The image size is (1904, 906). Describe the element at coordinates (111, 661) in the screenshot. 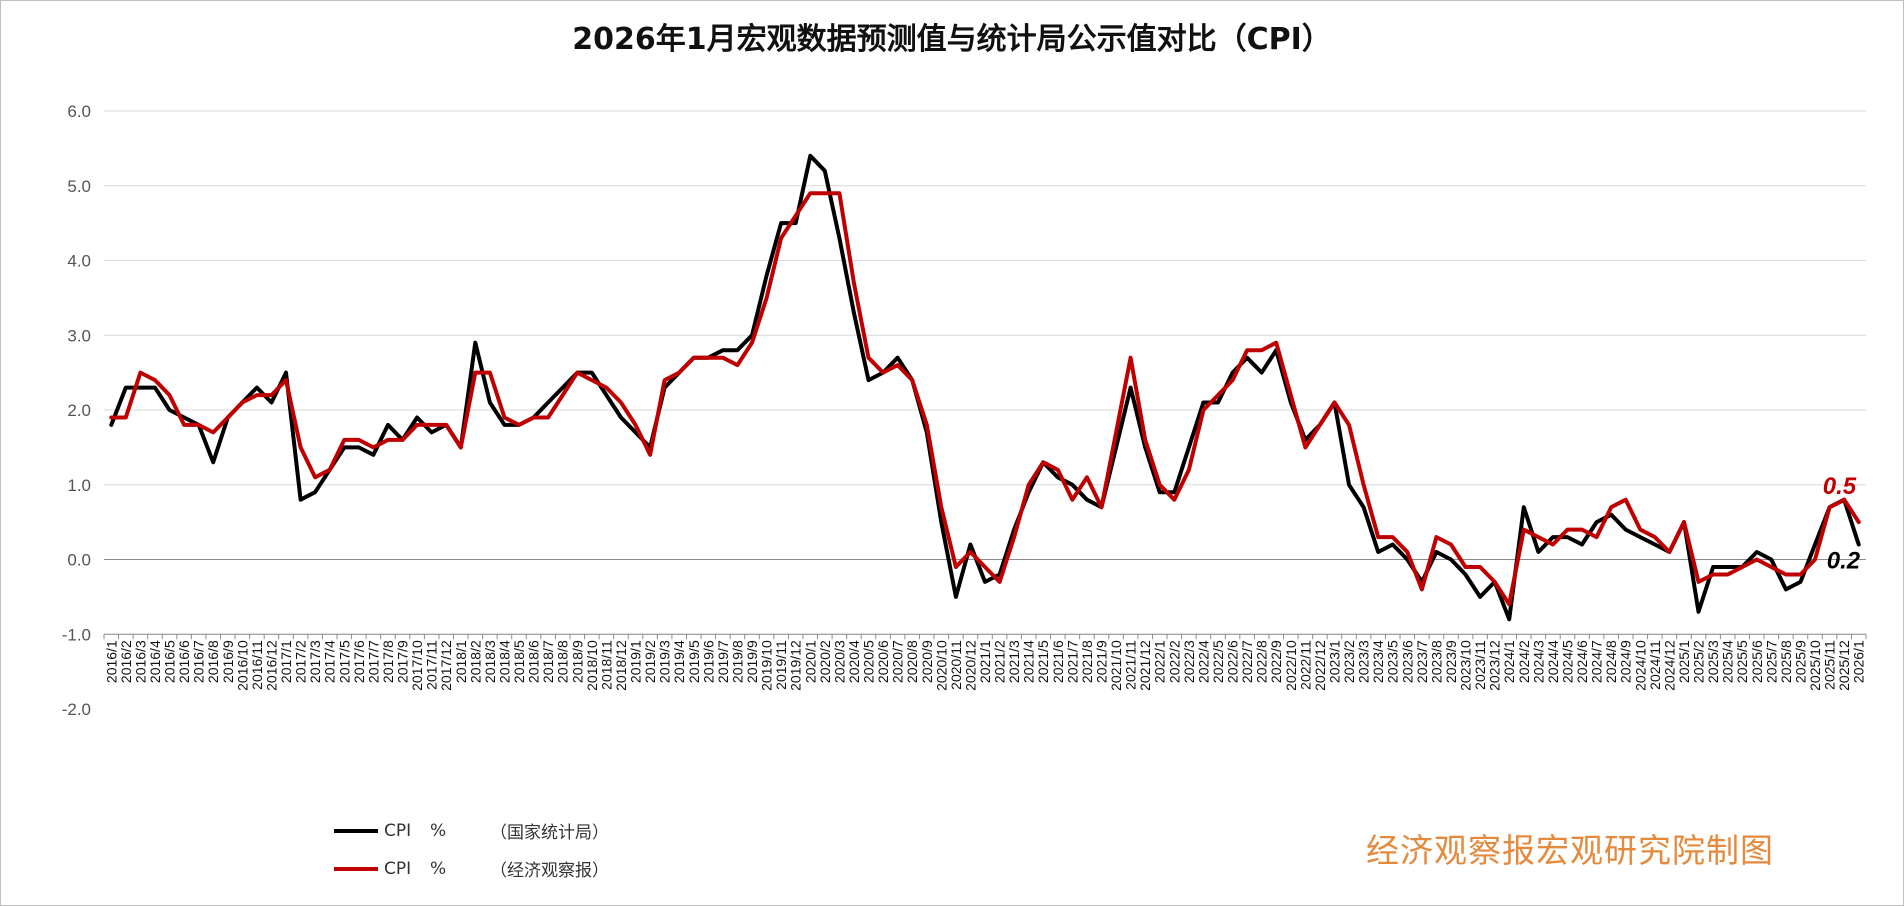

I see `x-tick-label: 2016/1` at that location.